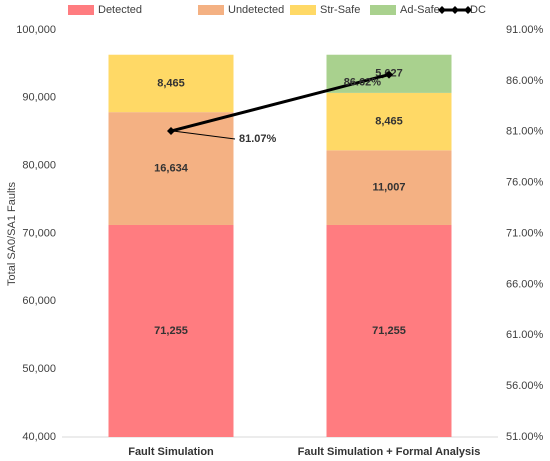 The height and width of the screenshot is (461, 550). What do you see at coordinates (525, 335) in the screenshot?
I see `y2-tick-label: 61.00%` at bounding box center [525, 335].